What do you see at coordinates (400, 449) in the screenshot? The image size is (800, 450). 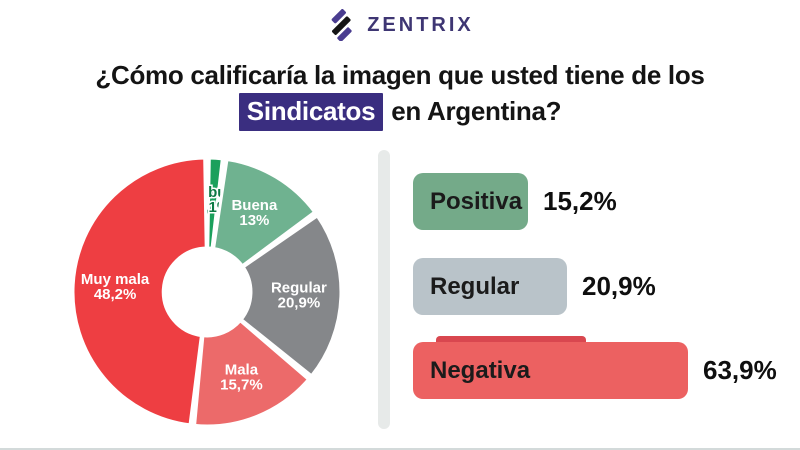 I see `bottom-border` at bounding box center [400, 449].